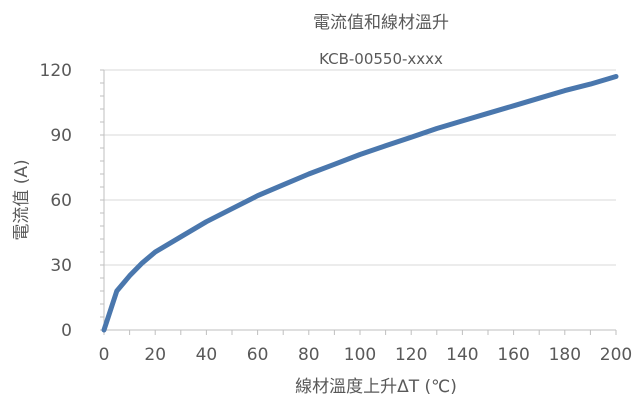 The width and height of the screenshot is (638, 399). Describe the element at coordinates (411, 355) in the screenshot. I see `x-tick-label: 120` at that location.